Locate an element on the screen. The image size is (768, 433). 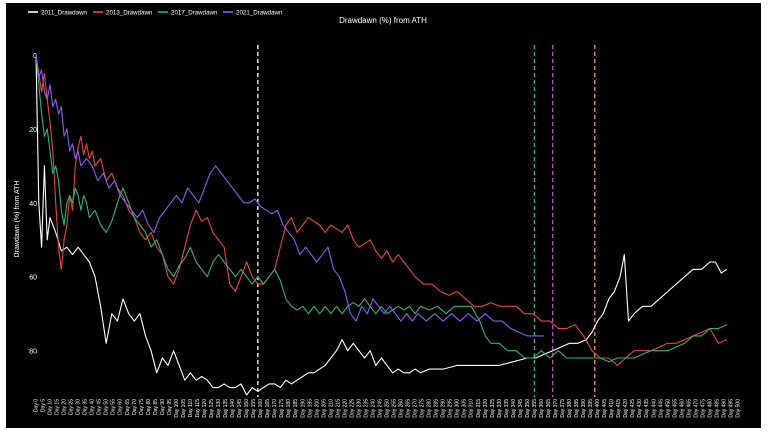
y-tick-label: 60 is located at coordinates (33, 278).